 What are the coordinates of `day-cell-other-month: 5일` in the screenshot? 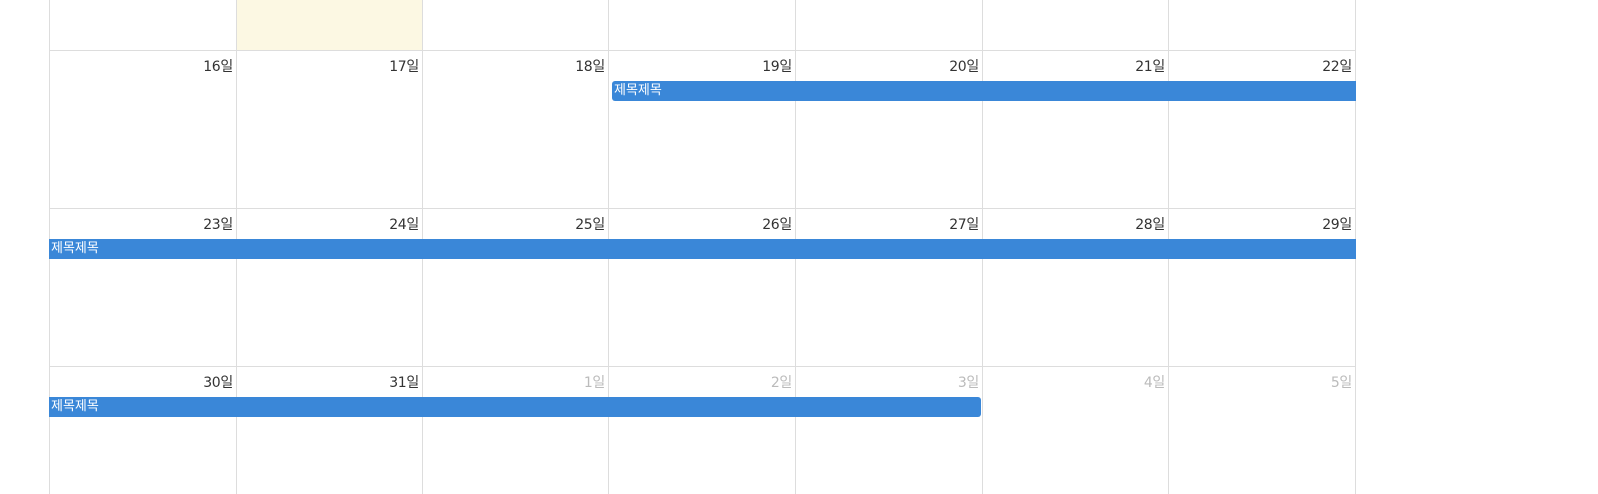 It's located at (1262, 430).